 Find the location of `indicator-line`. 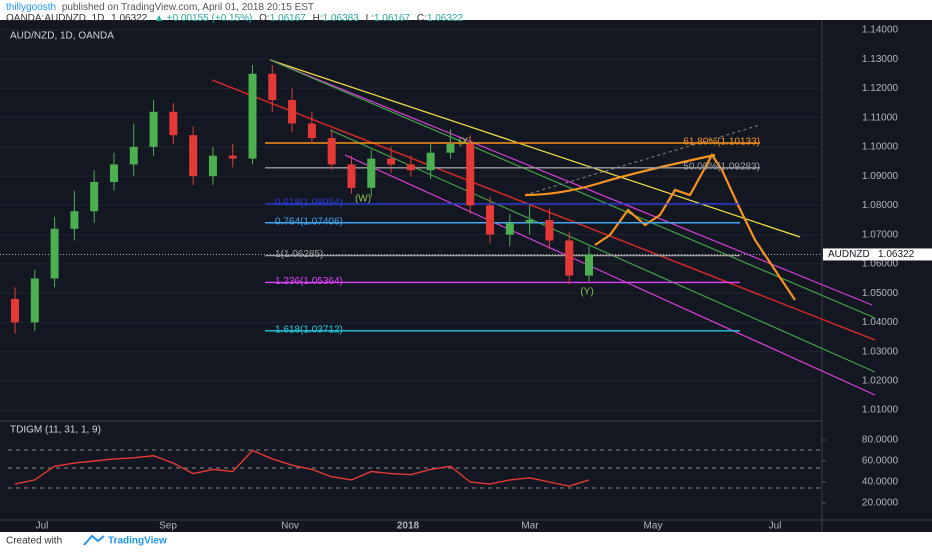

indicator-line is located at coordinates (302, 468).